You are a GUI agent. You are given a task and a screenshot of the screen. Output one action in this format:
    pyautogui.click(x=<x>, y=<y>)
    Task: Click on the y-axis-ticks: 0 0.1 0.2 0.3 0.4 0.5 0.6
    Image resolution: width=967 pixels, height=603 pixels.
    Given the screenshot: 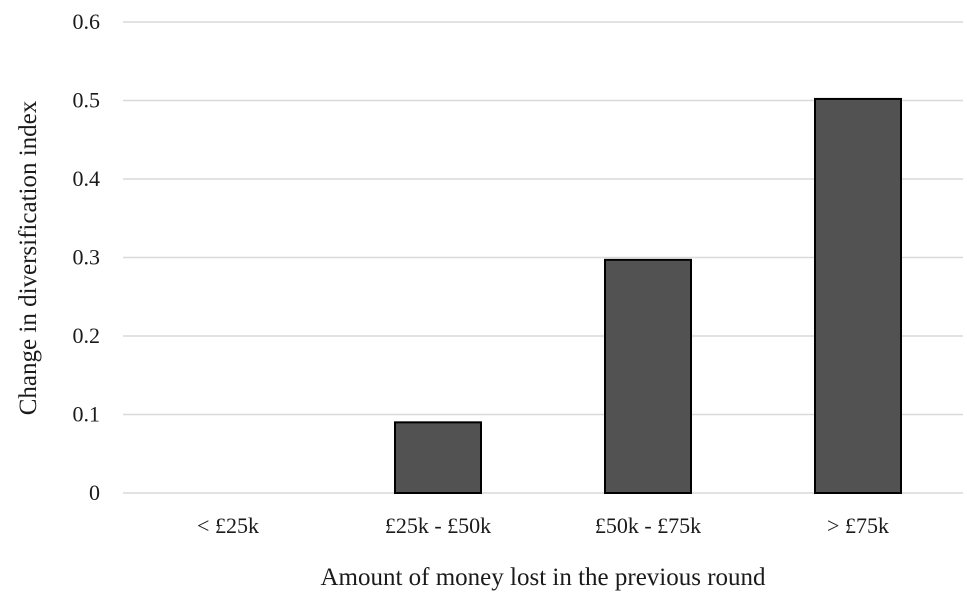 What is the action you would take?
    pyautogui.click(x=87, y=257)
    